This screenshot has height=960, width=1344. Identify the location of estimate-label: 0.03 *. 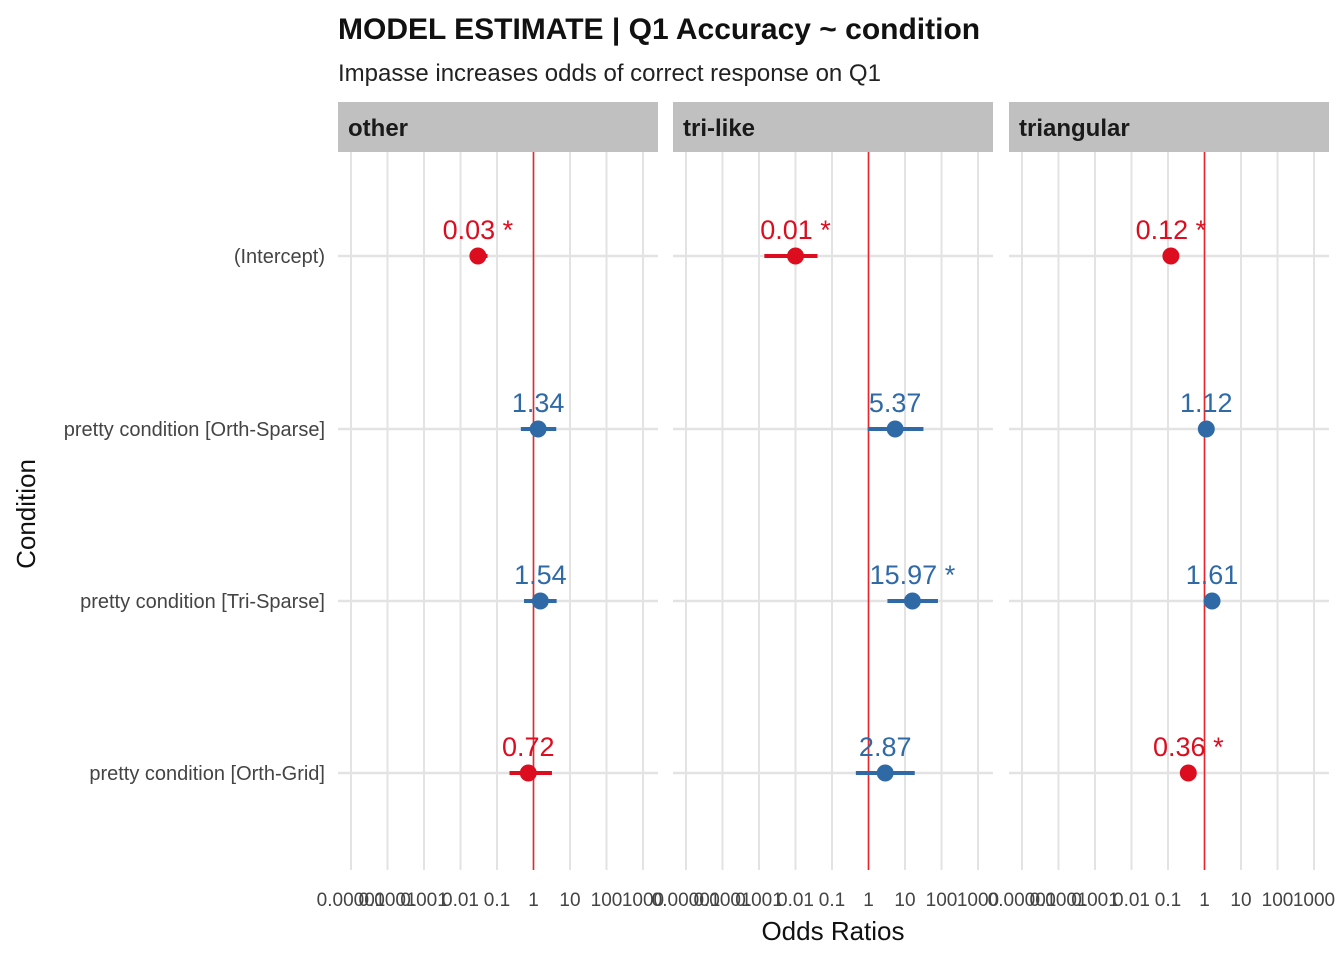
(478, 230).